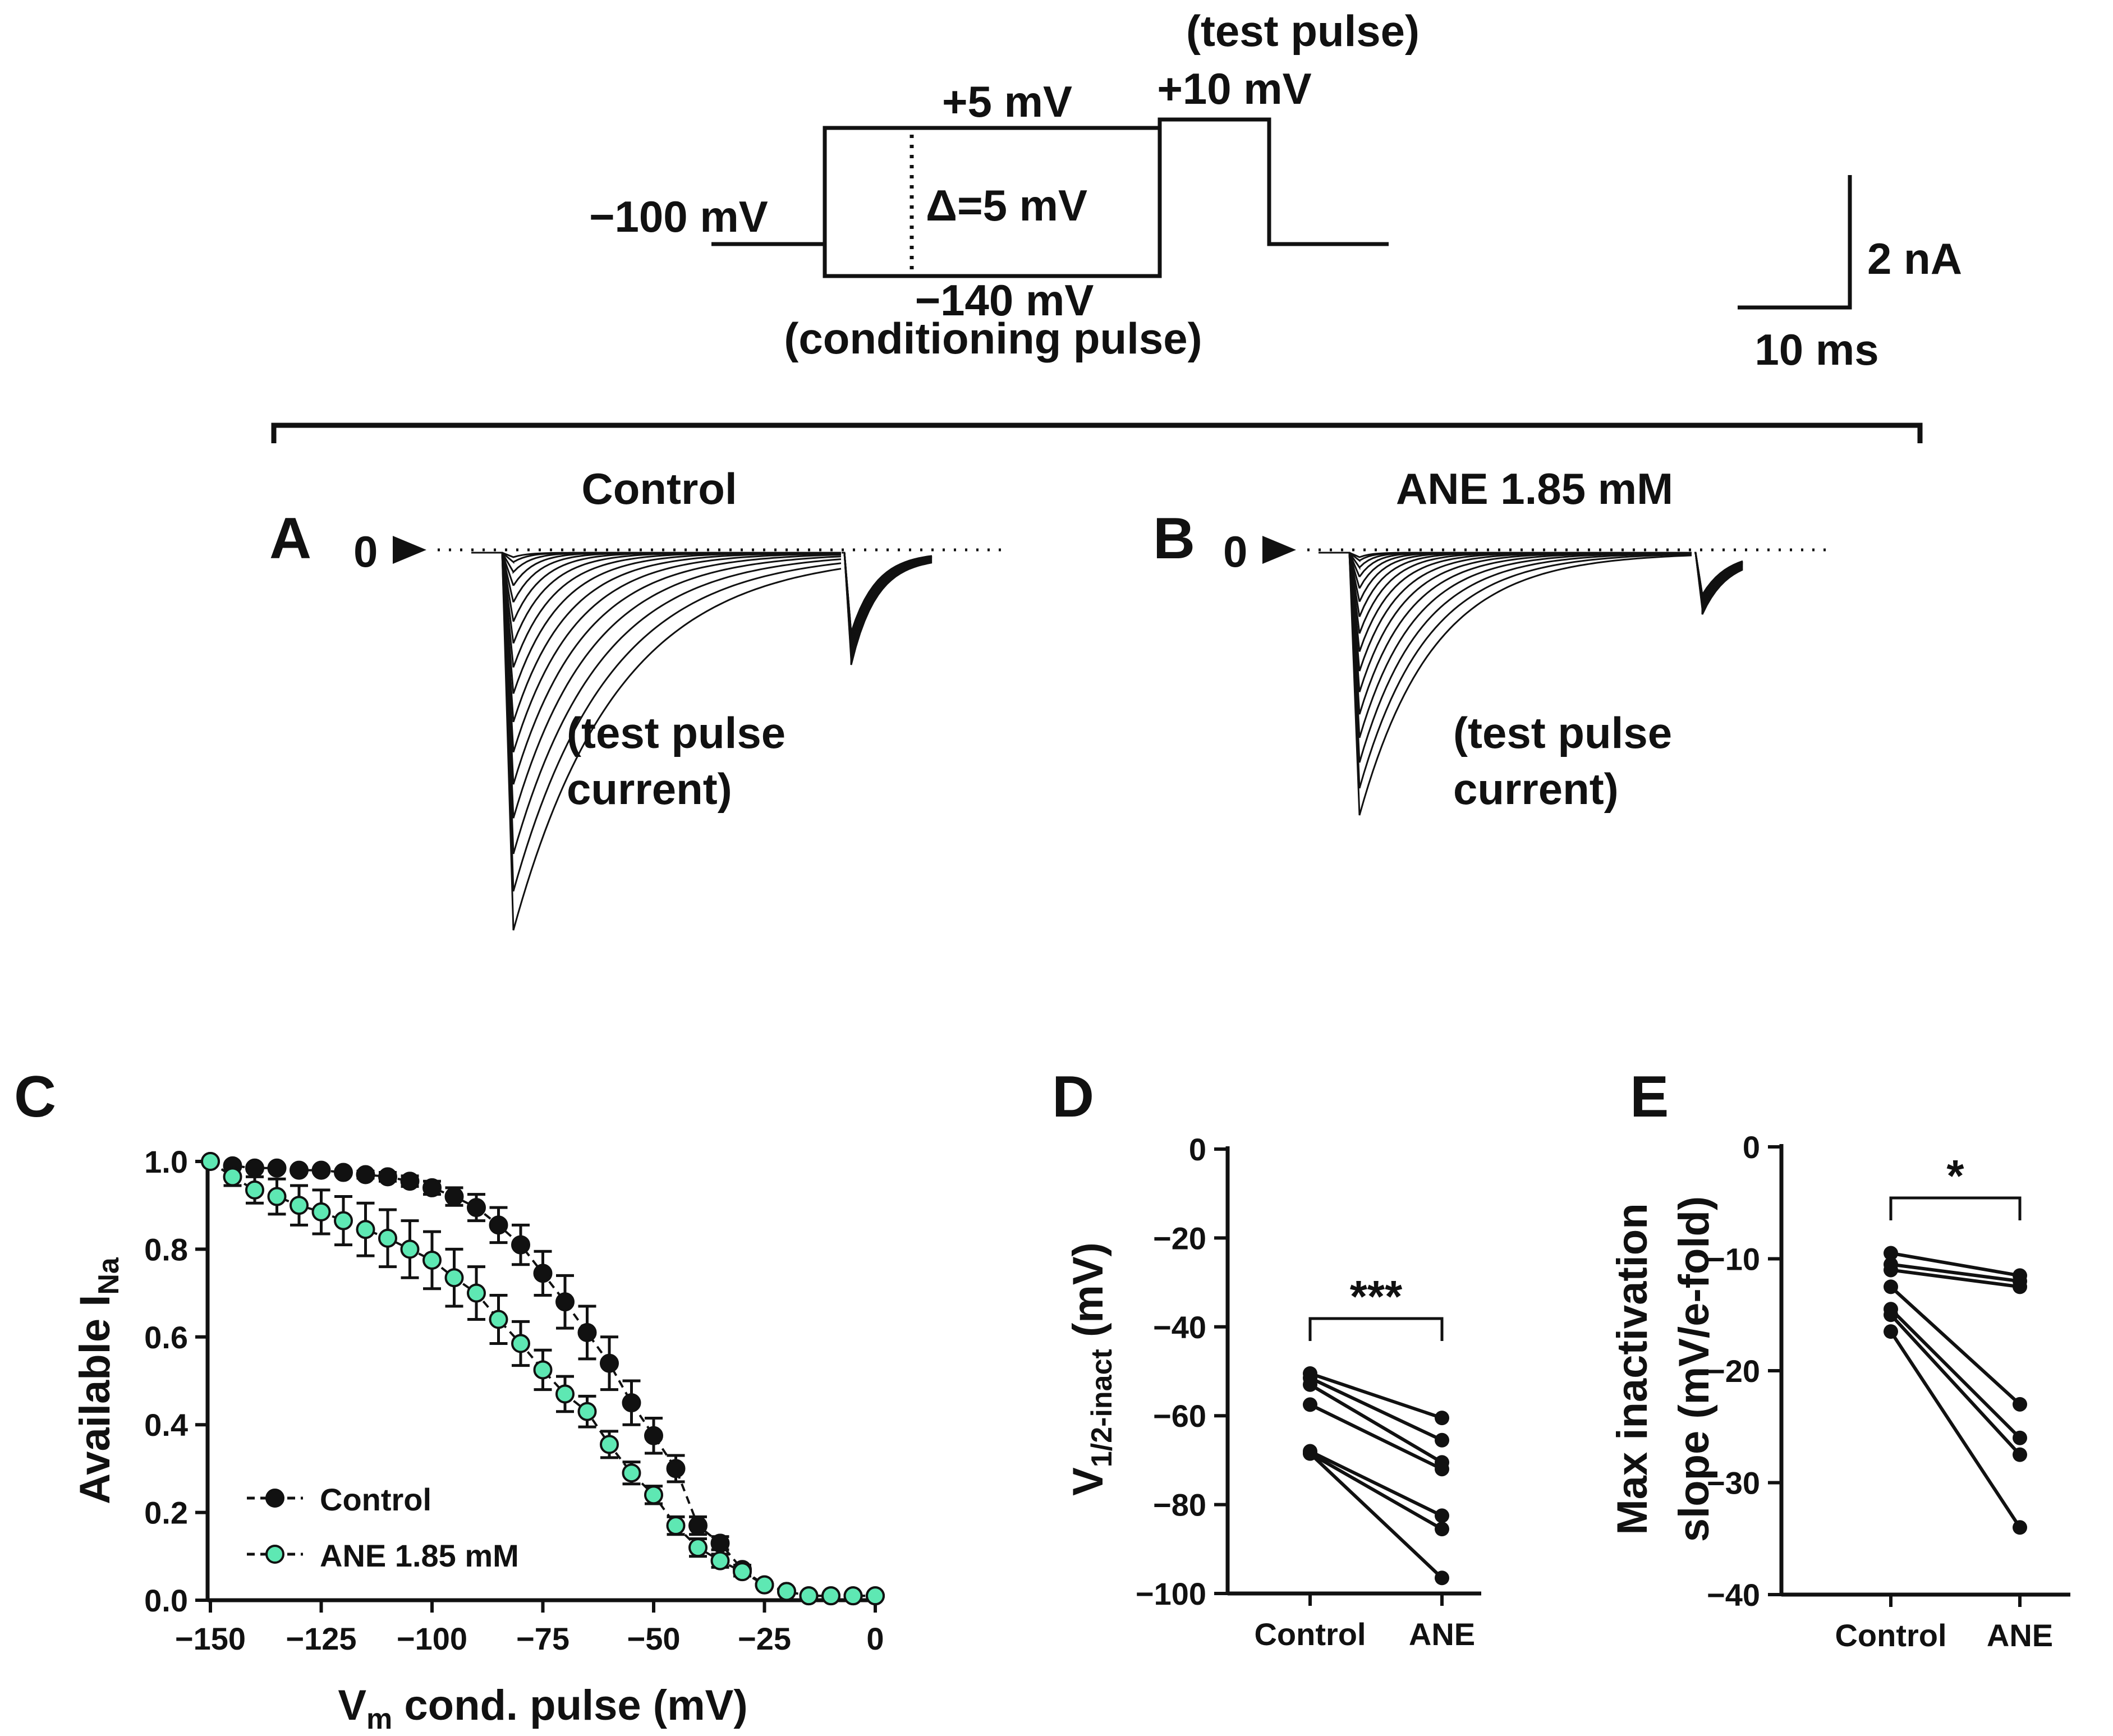 The image size is (2113, 1736). Describe the element at coordinates (1914, 258) in the screenshot. I see `scale-current-label: 2 nA` at that location.